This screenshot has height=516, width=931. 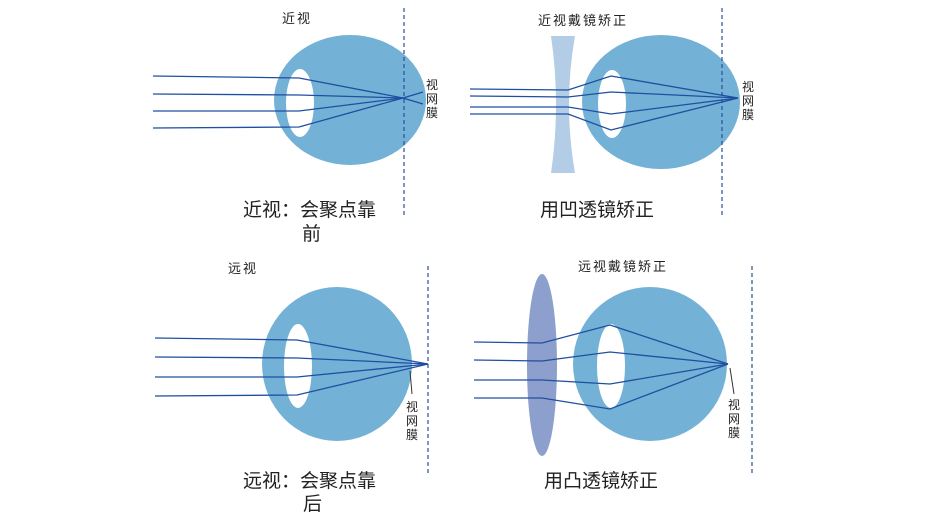 What do you see at coordinates (243, 269) in the screenshot?
I see `panel-title: 远视` at bounding box center [243, 269].